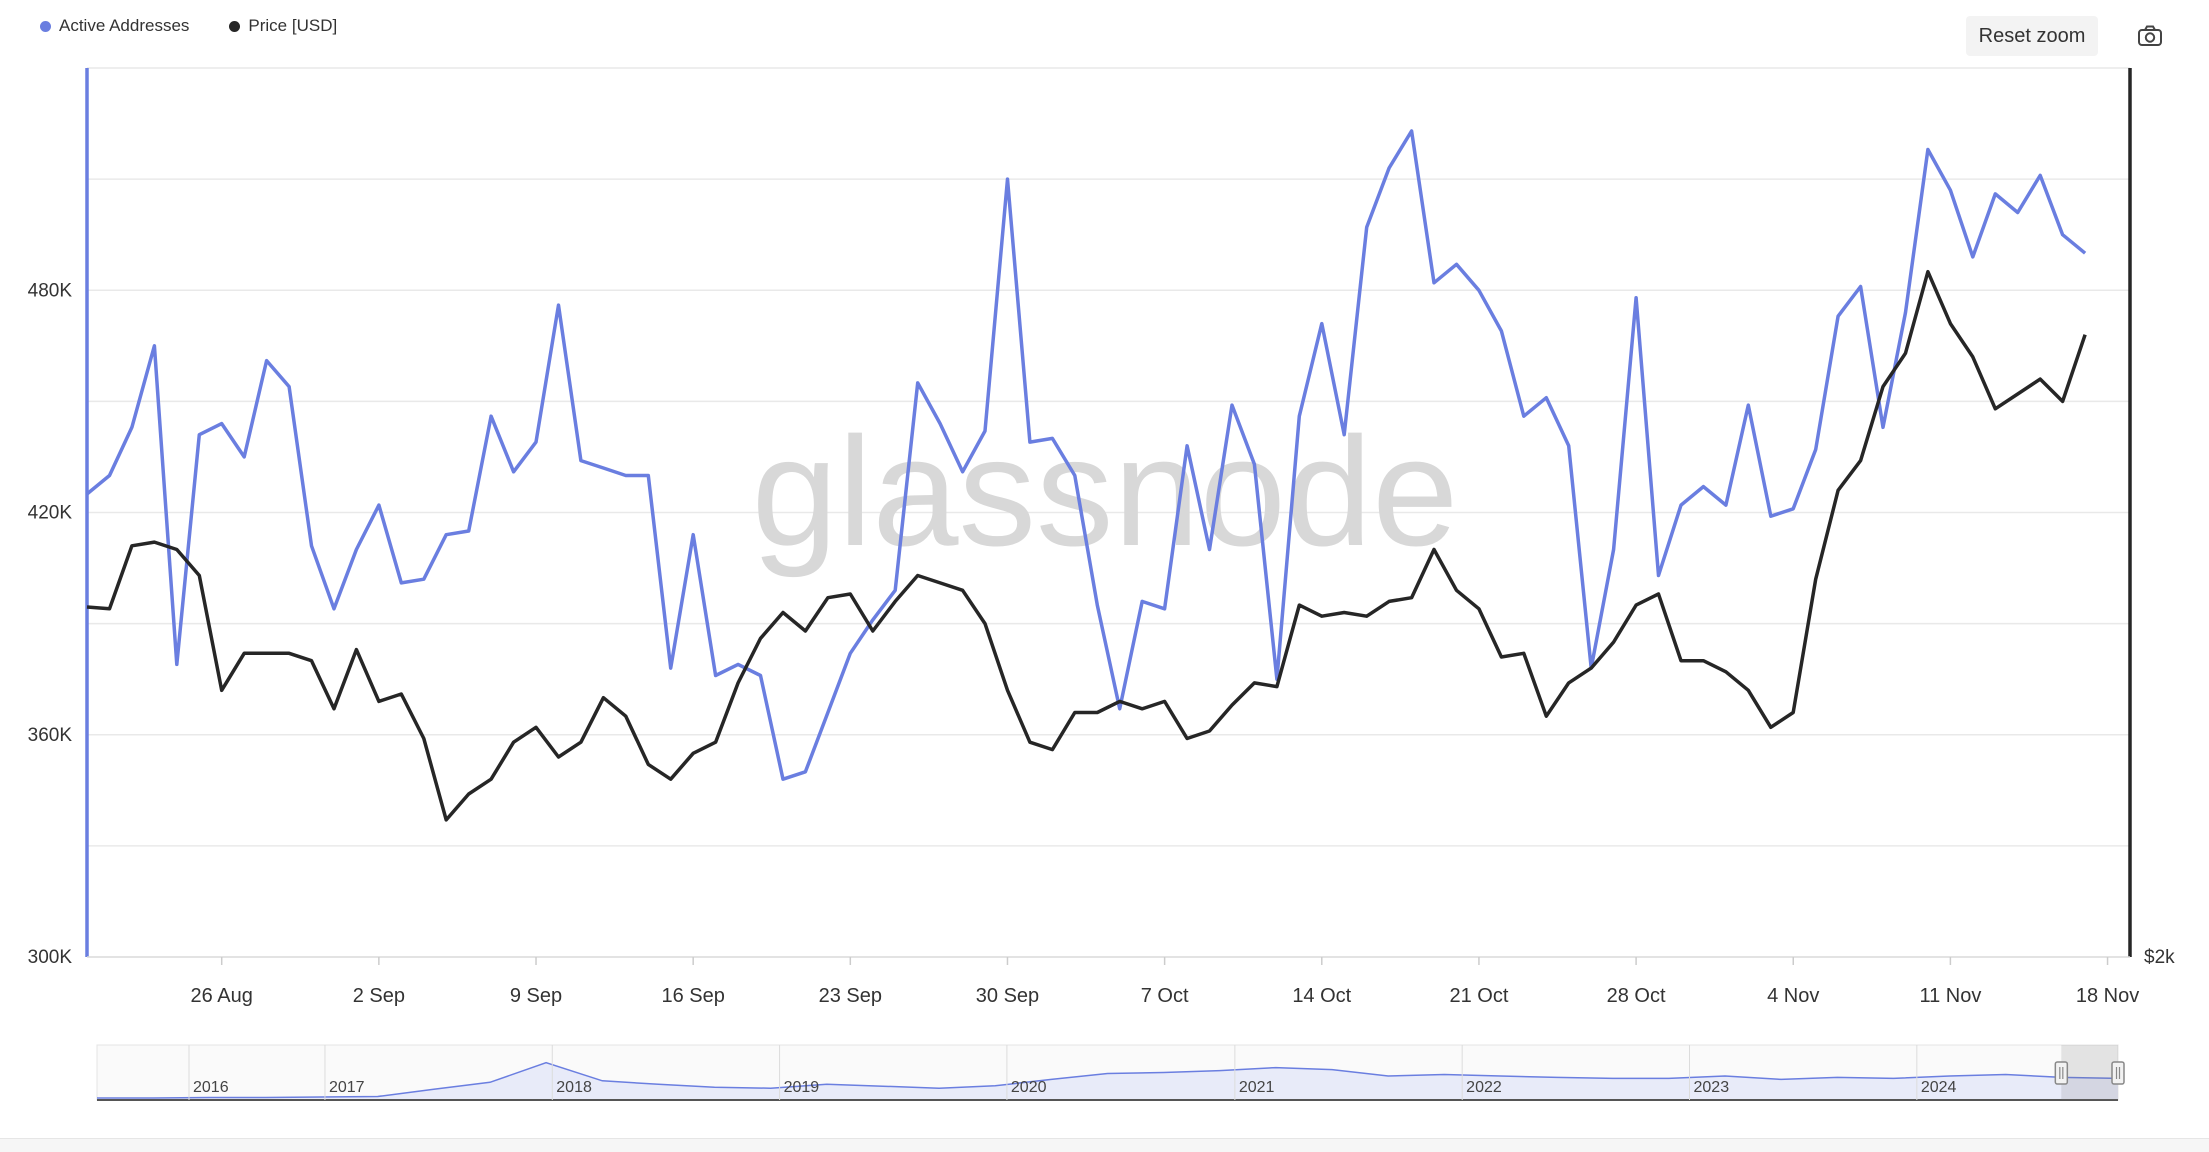 Image resolution: width=2209 pixels, height=1152 pixels. I want to click on navigator-line, so click(1108, 1080).